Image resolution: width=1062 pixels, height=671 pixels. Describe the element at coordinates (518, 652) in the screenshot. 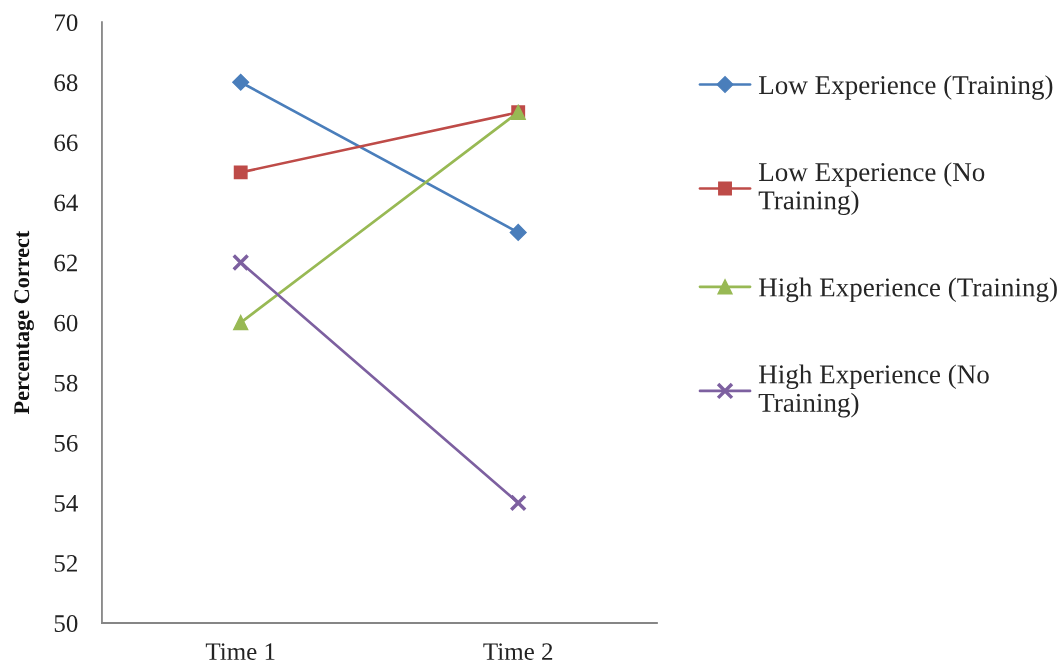

I see `x-tick-label: Time 2` at that location.